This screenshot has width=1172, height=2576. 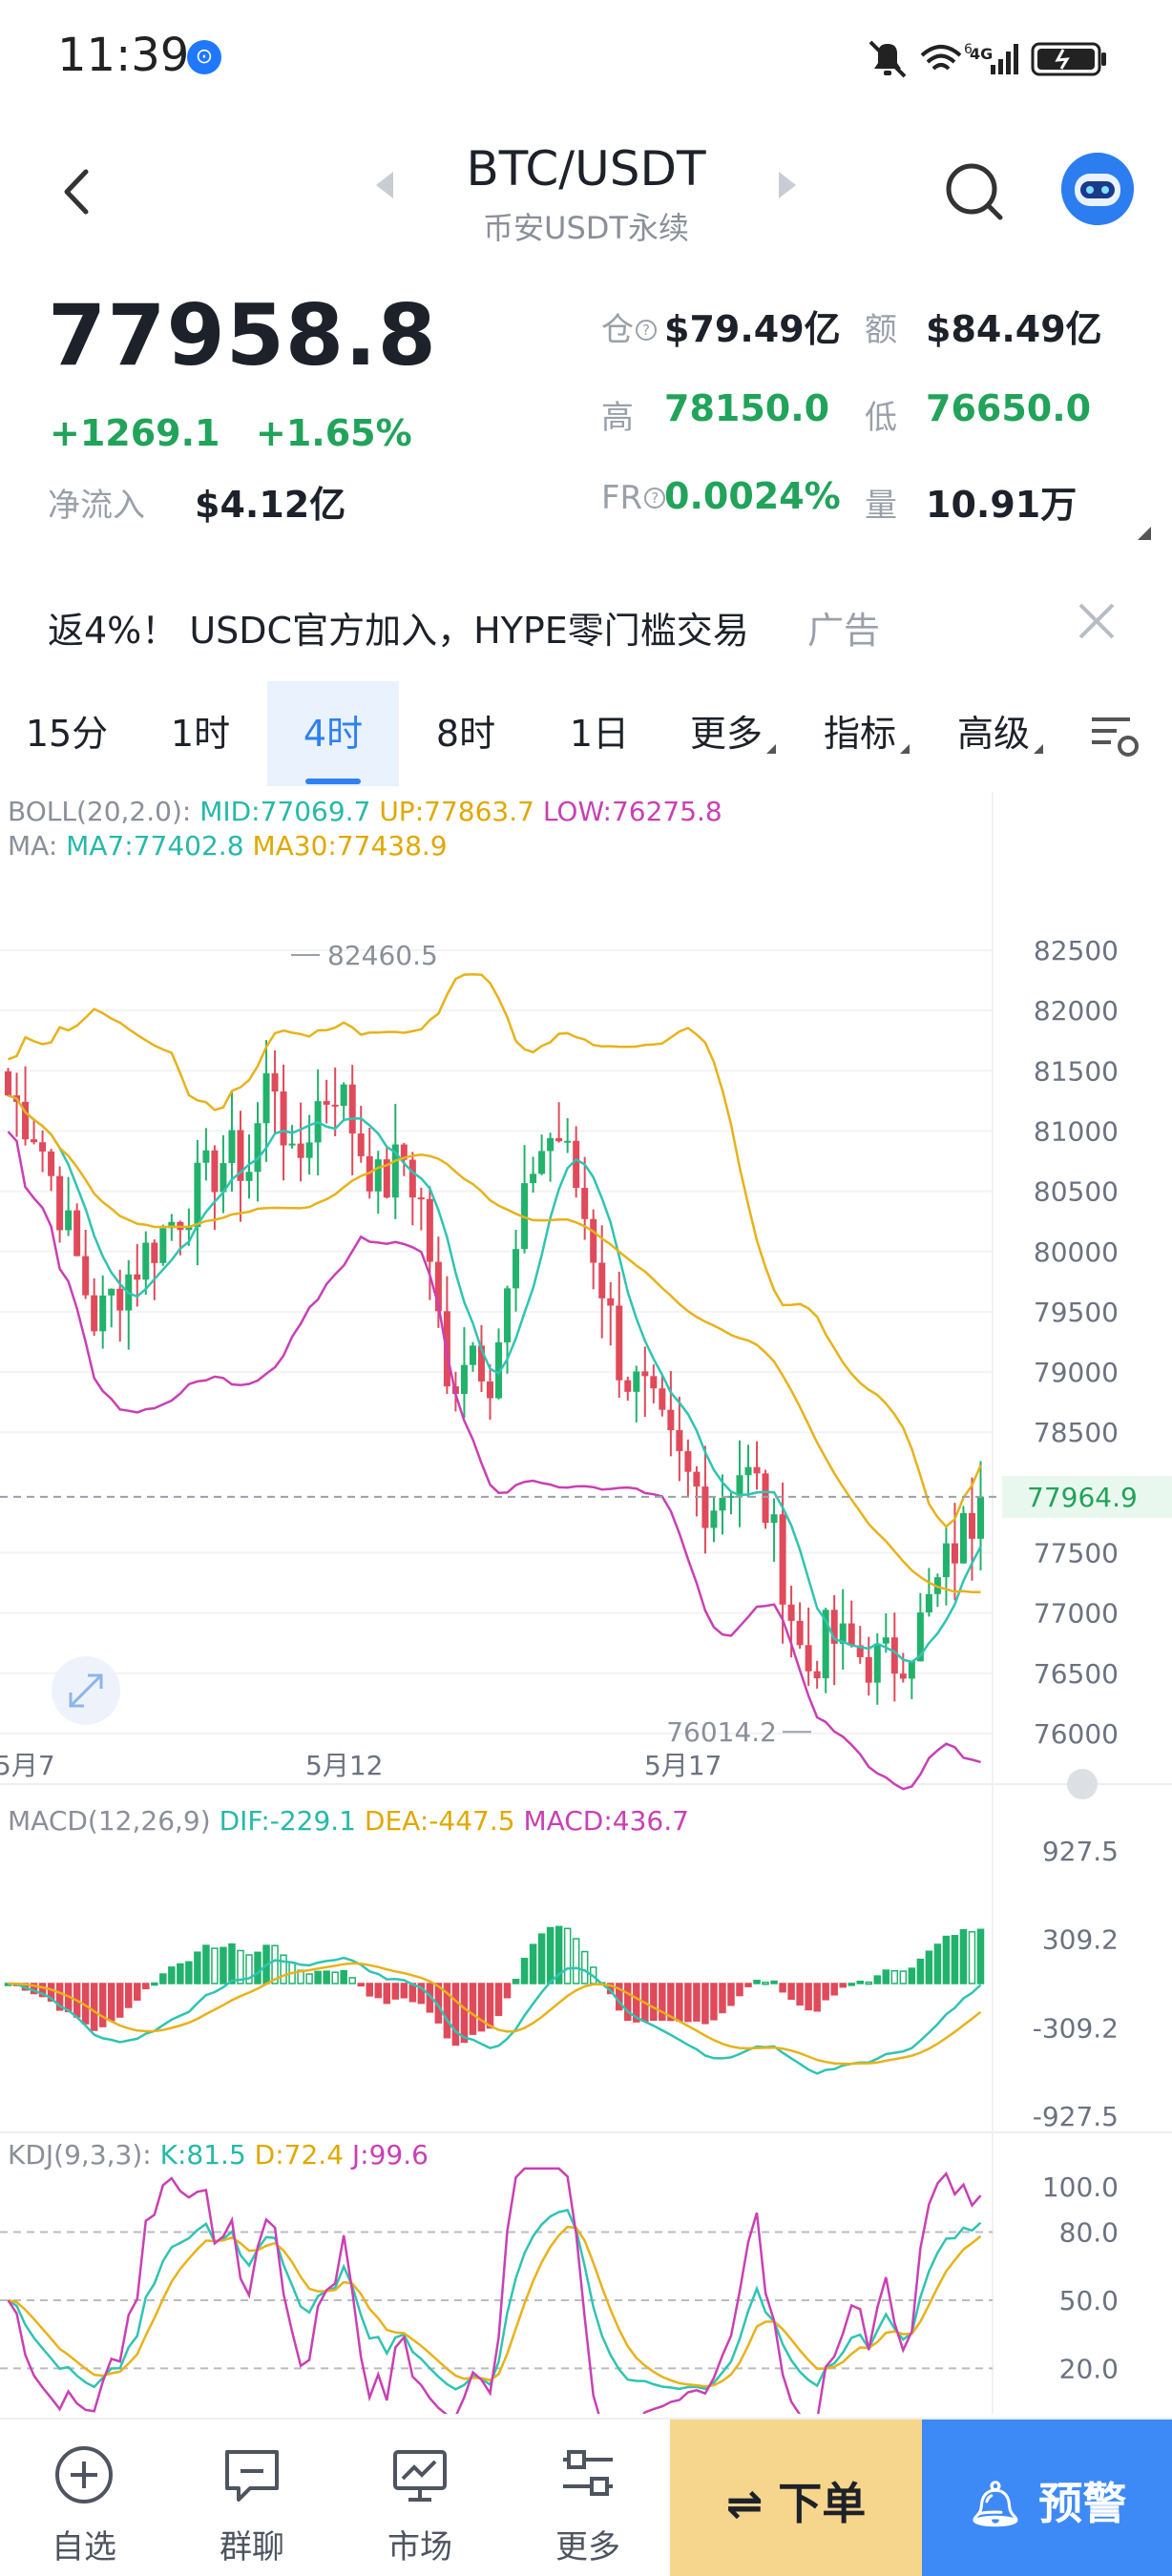 I want to click on tab-1d: 1日, so click(x=599, y=734).